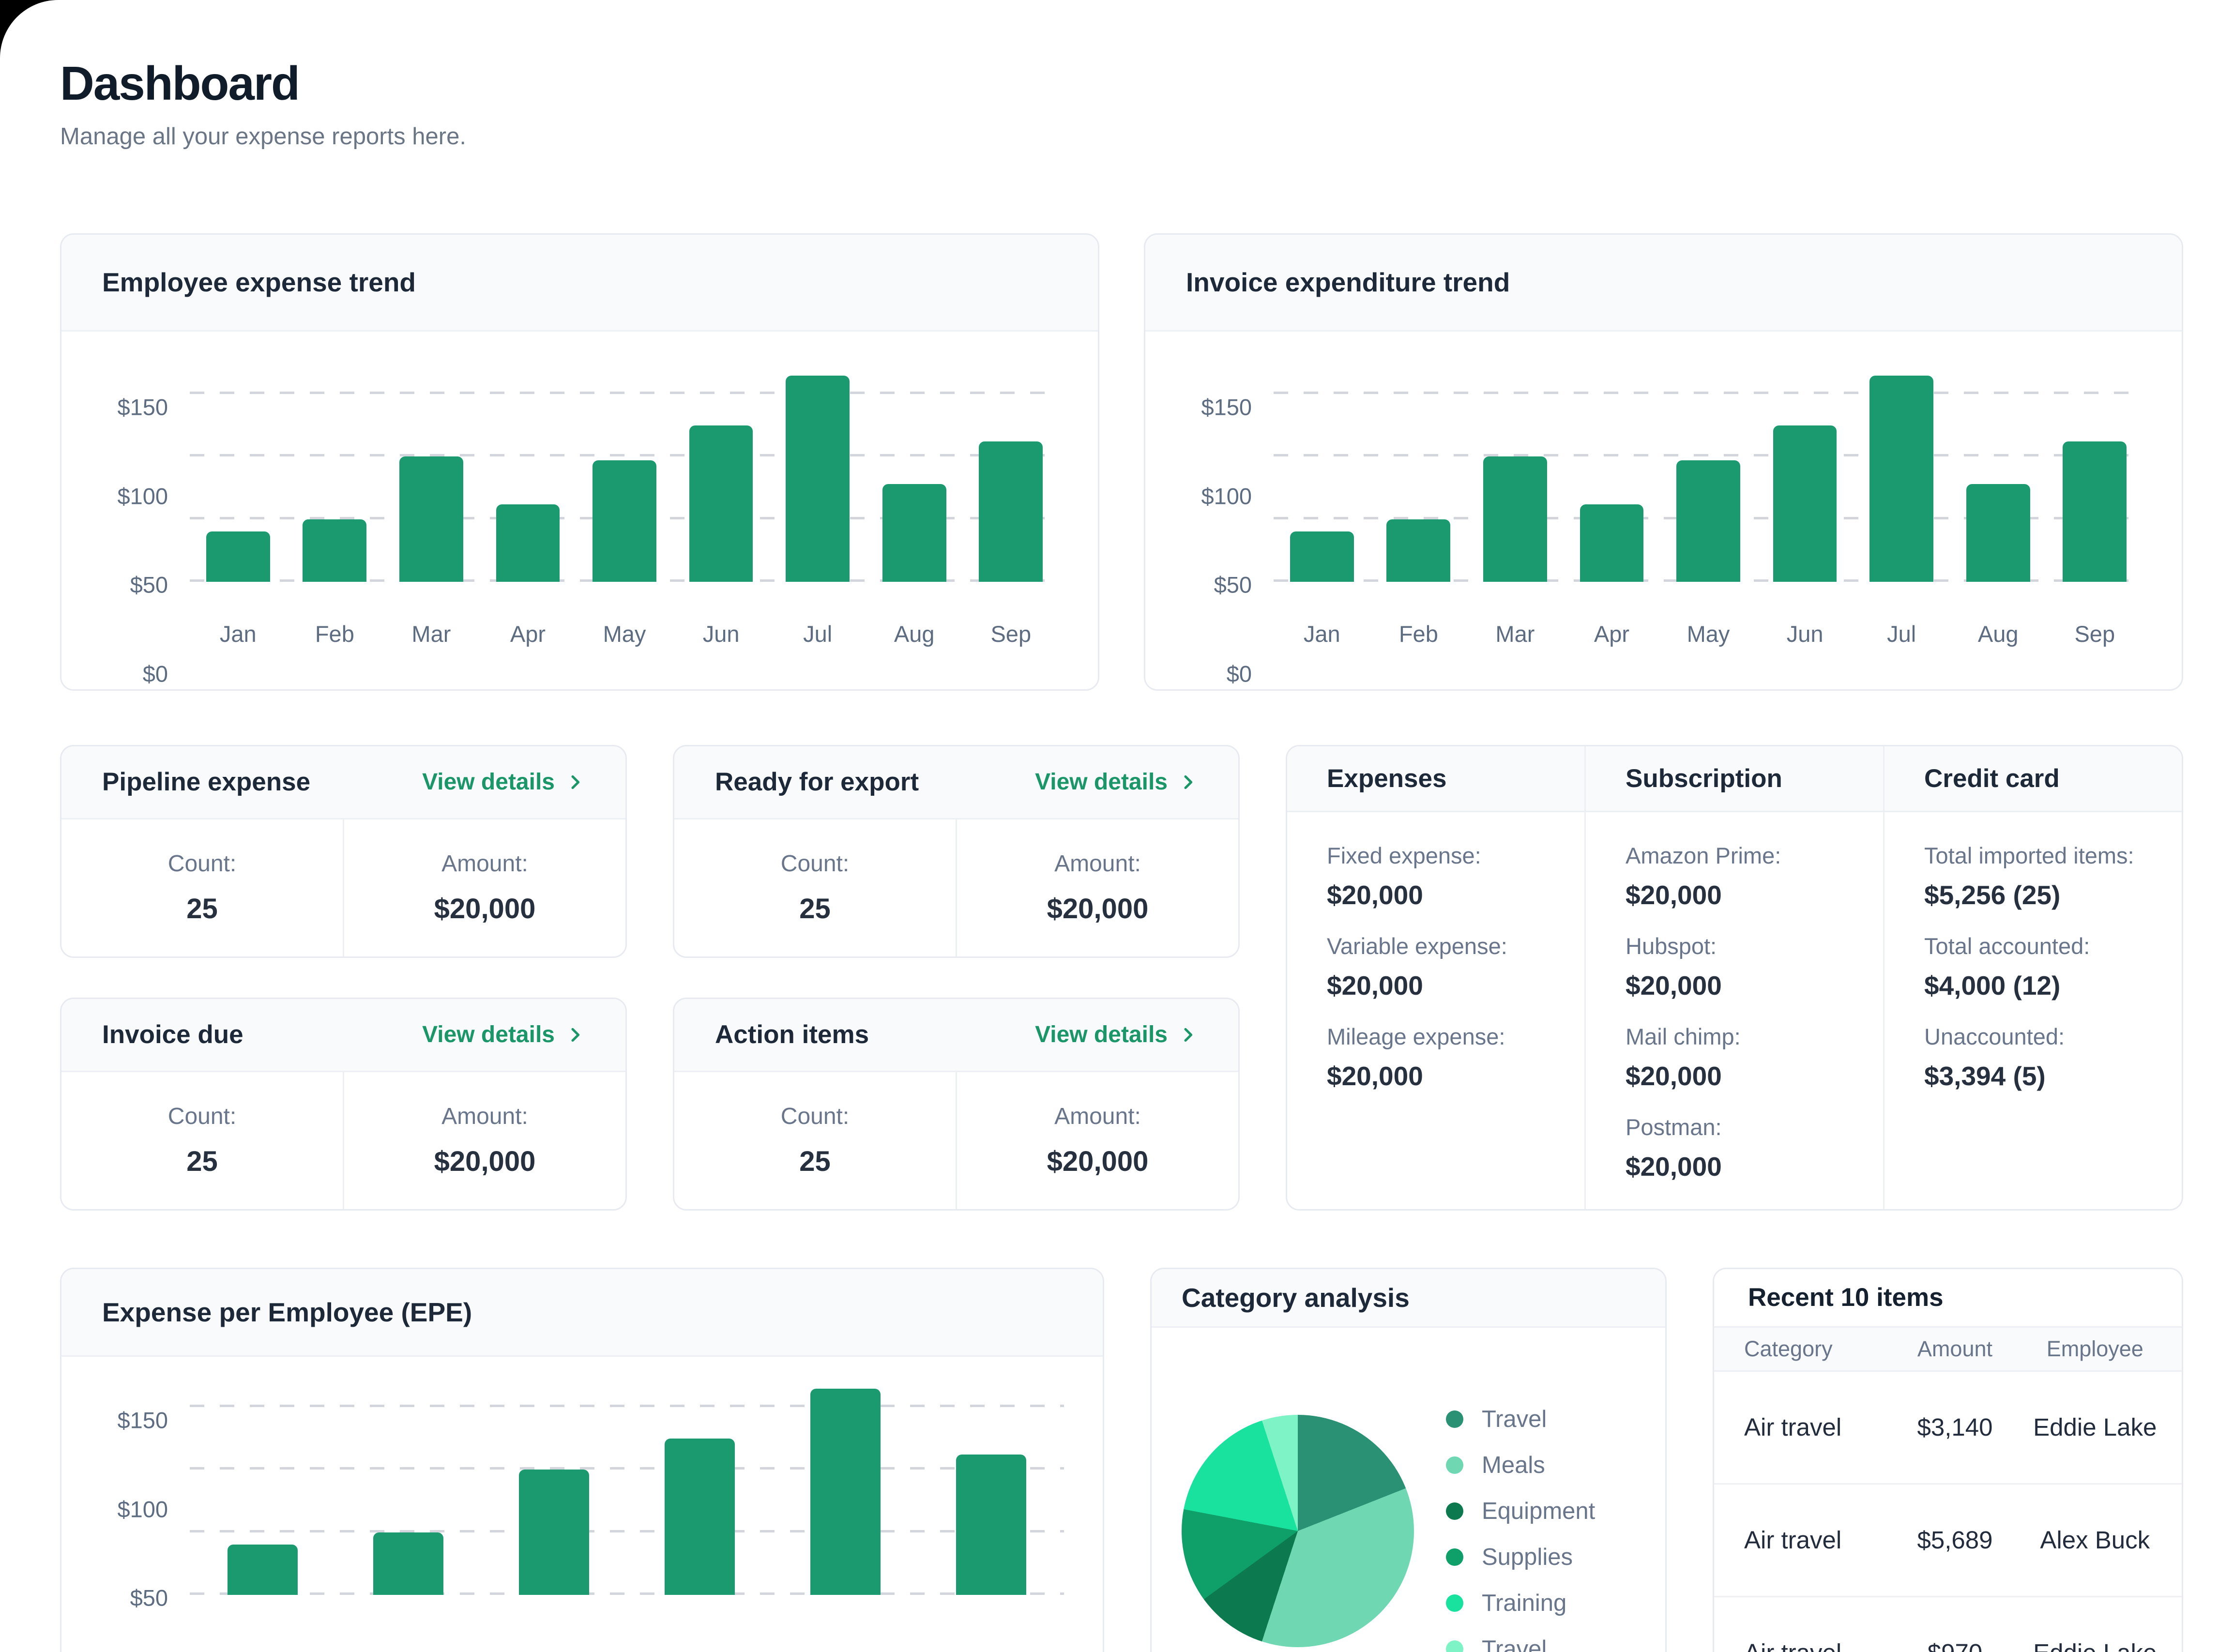 This screenshot has height=1652, width=2234. I want to click on summary-item-label: Hubspot:, so click(1671, 946).